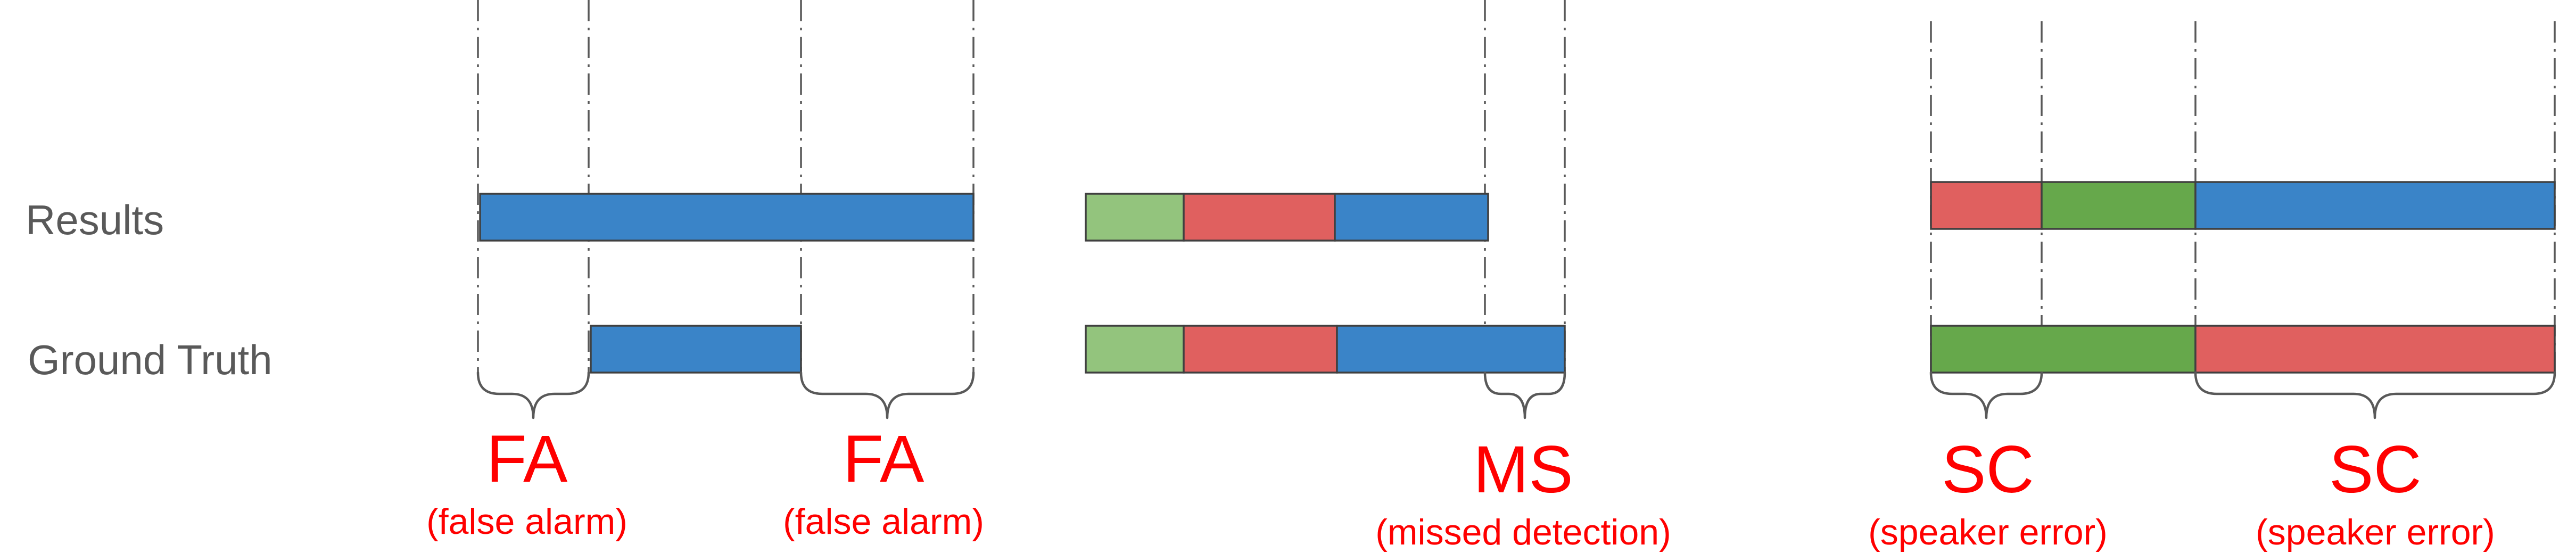 The height and width of the screenshot is (553, 2576). What do you see at coordinates (1523, 470) in the screenshot?
I see `error-code-ms: MS` at bounding box center [1523, 470].